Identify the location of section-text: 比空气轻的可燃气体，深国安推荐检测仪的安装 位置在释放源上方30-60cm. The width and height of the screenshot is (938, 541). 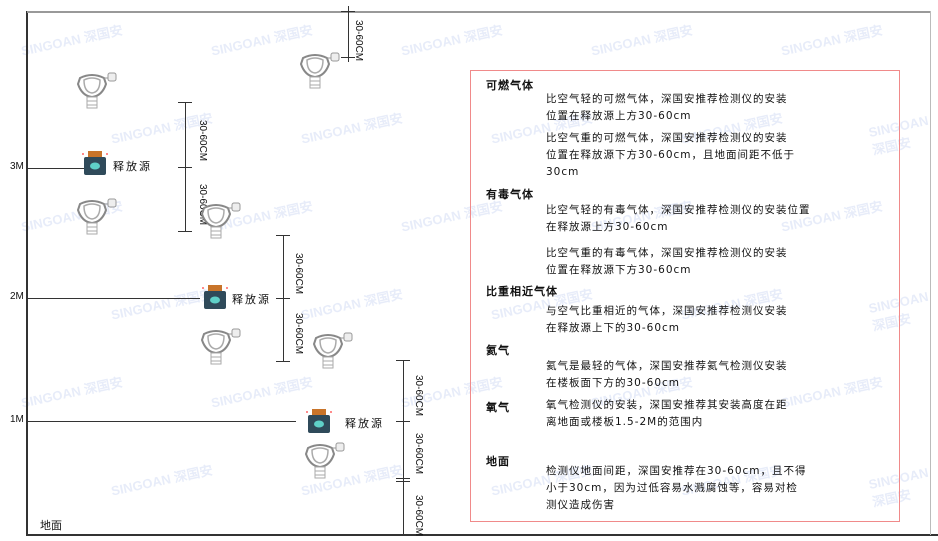
(667, 107).